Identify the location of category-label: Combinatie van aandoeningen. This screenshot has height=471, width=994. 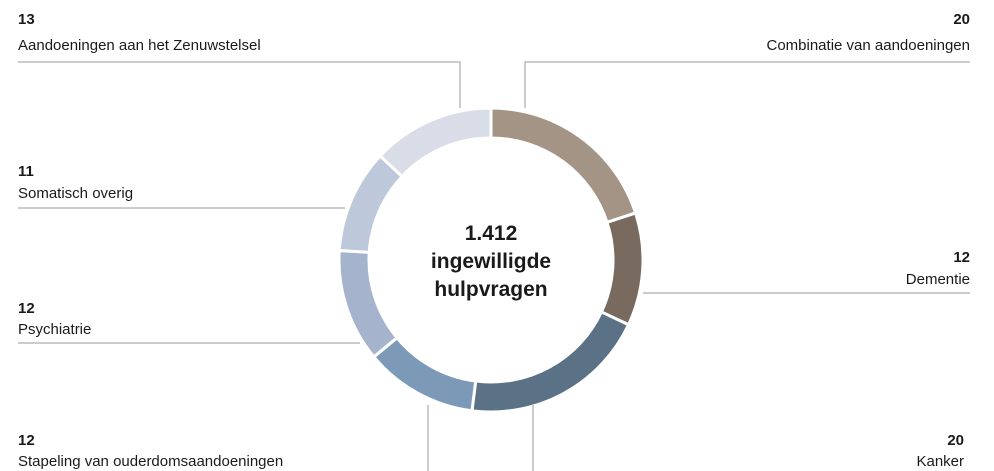
(869, 45).